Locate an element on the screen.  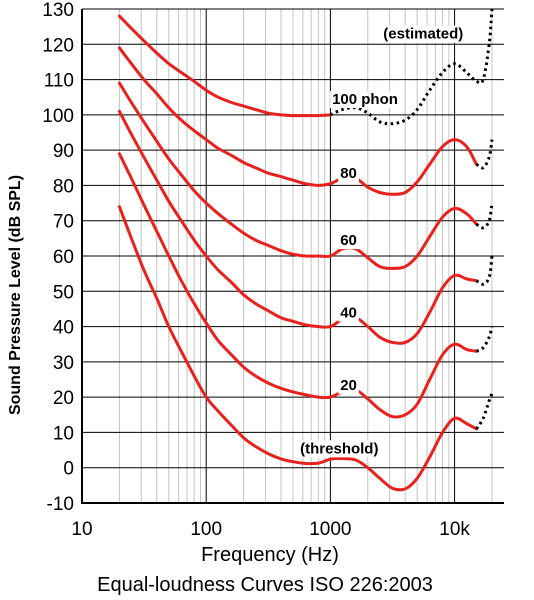
chart-title: Equal-loudness Curves ISO 226:2003 is located at coordinates (265, 585).